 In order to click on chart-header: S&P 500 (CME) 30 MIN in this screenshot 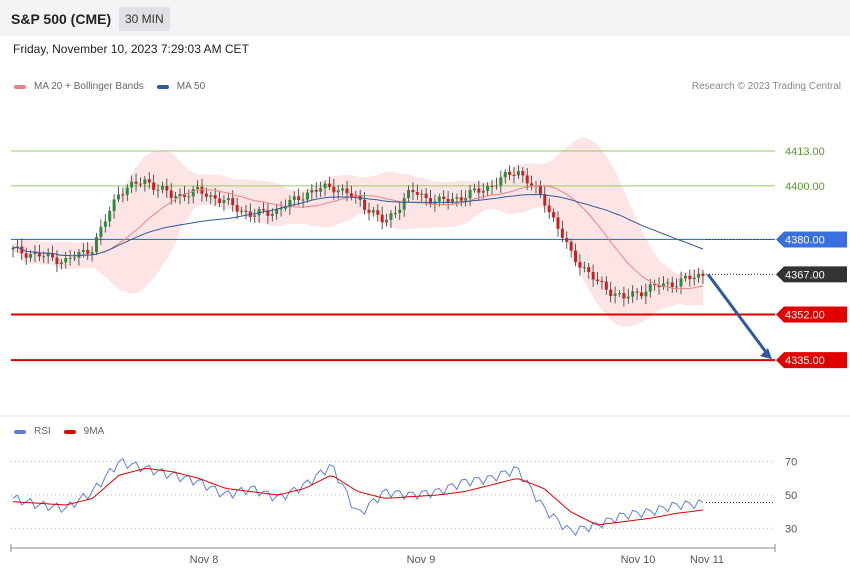, I will do `click(425, 18)`.